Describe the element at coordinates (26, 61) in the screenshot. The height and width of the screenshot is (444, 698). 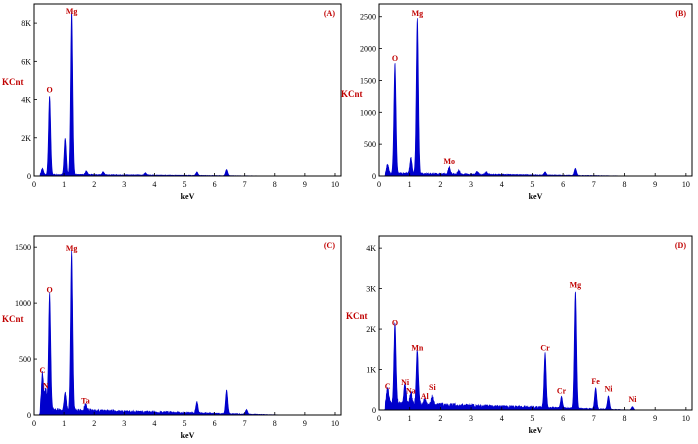
I see `y-tick-label: 6K` at that location.